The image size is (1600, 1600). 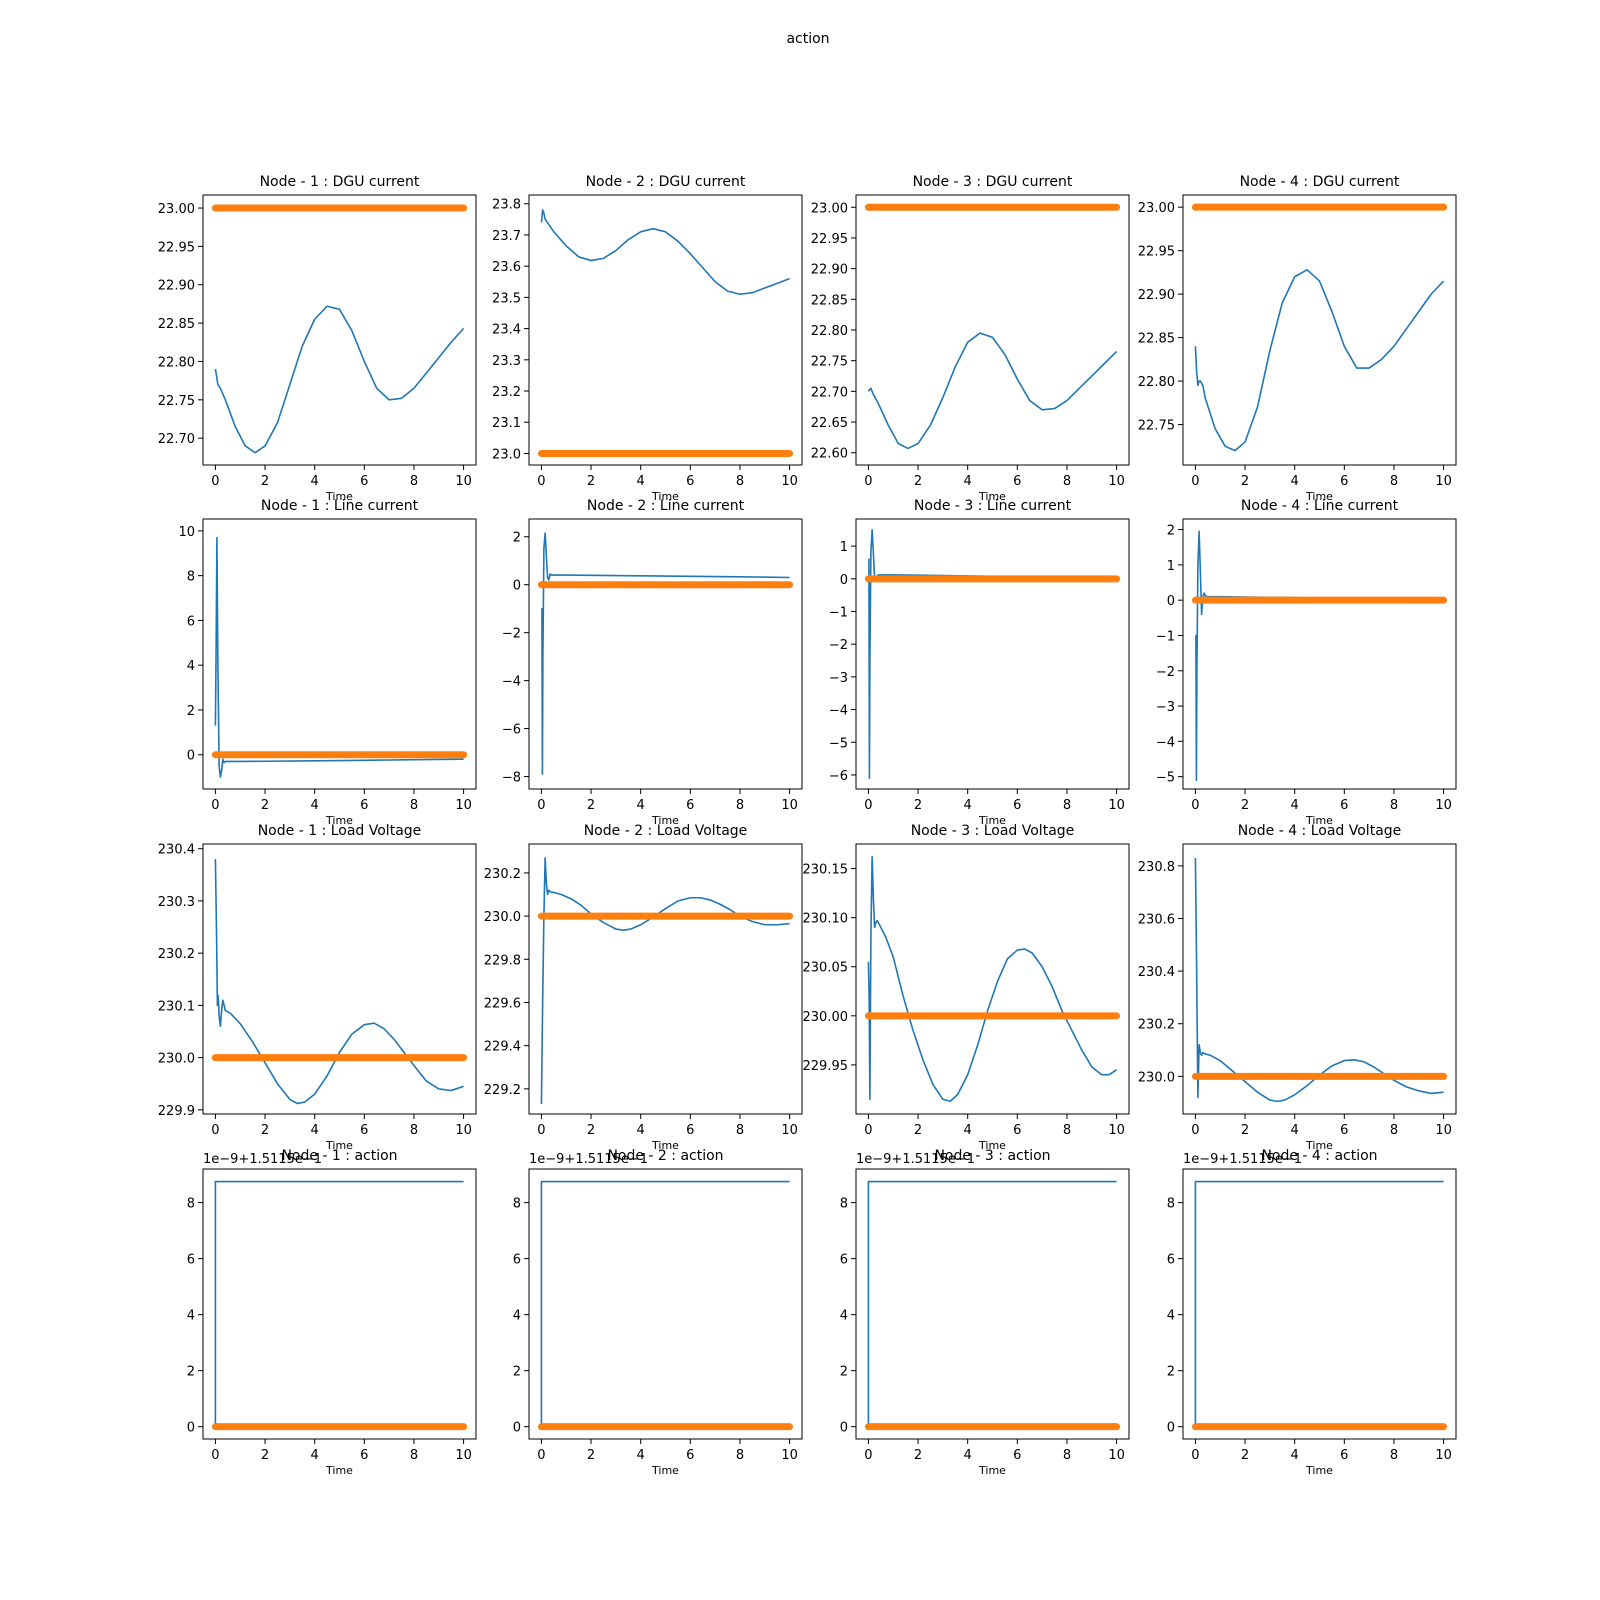 What do you see at coordinates (826, 870) in the screenshot?
I see `y-tick-label: 230.15` at bounding box center [826, 870].